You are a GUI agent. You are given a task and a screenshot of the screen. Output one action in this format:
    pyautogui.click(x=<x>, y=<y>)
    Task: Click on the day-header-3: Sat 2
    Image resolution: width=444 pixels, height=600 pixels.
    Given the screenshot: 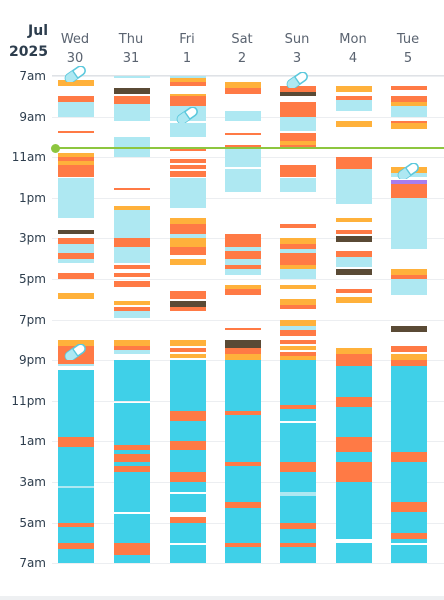 What is the action you would take?
    pyautogui.click(x=242, y=49)
    